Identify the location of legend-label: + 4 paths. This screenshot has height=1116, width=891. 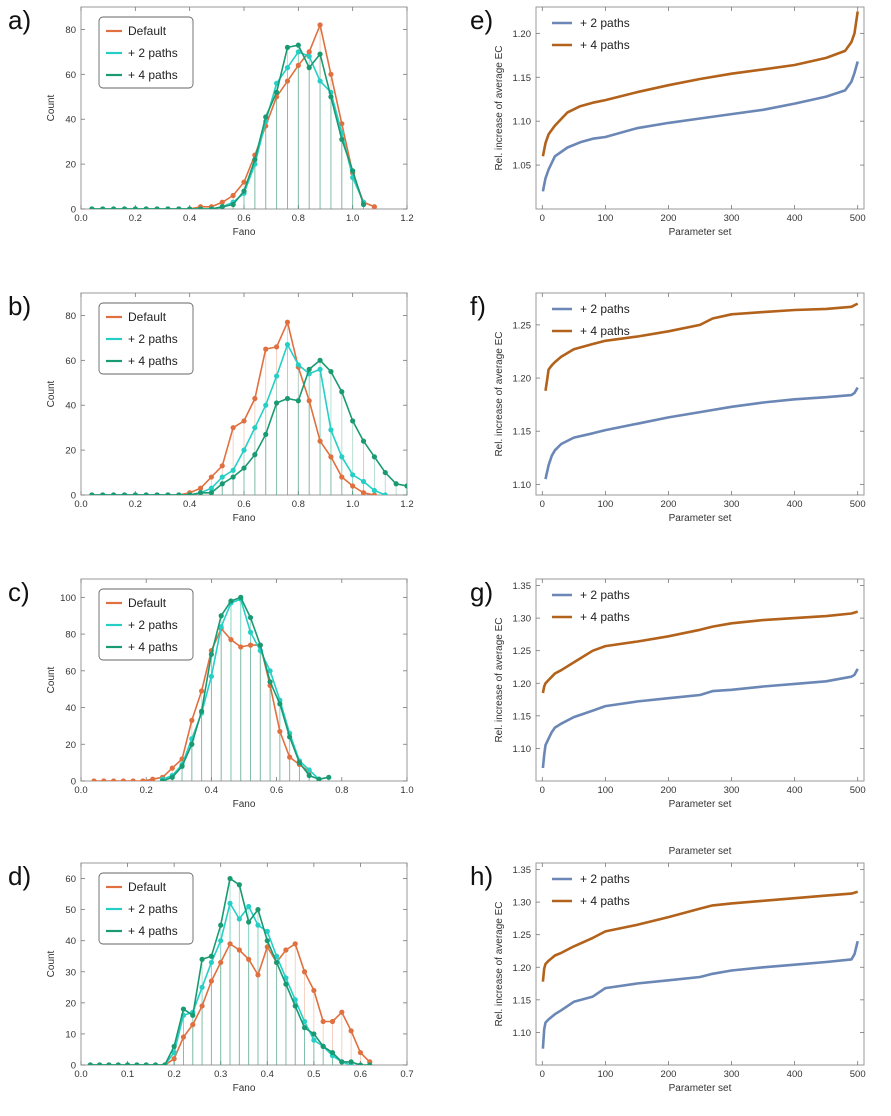
(153, 361).